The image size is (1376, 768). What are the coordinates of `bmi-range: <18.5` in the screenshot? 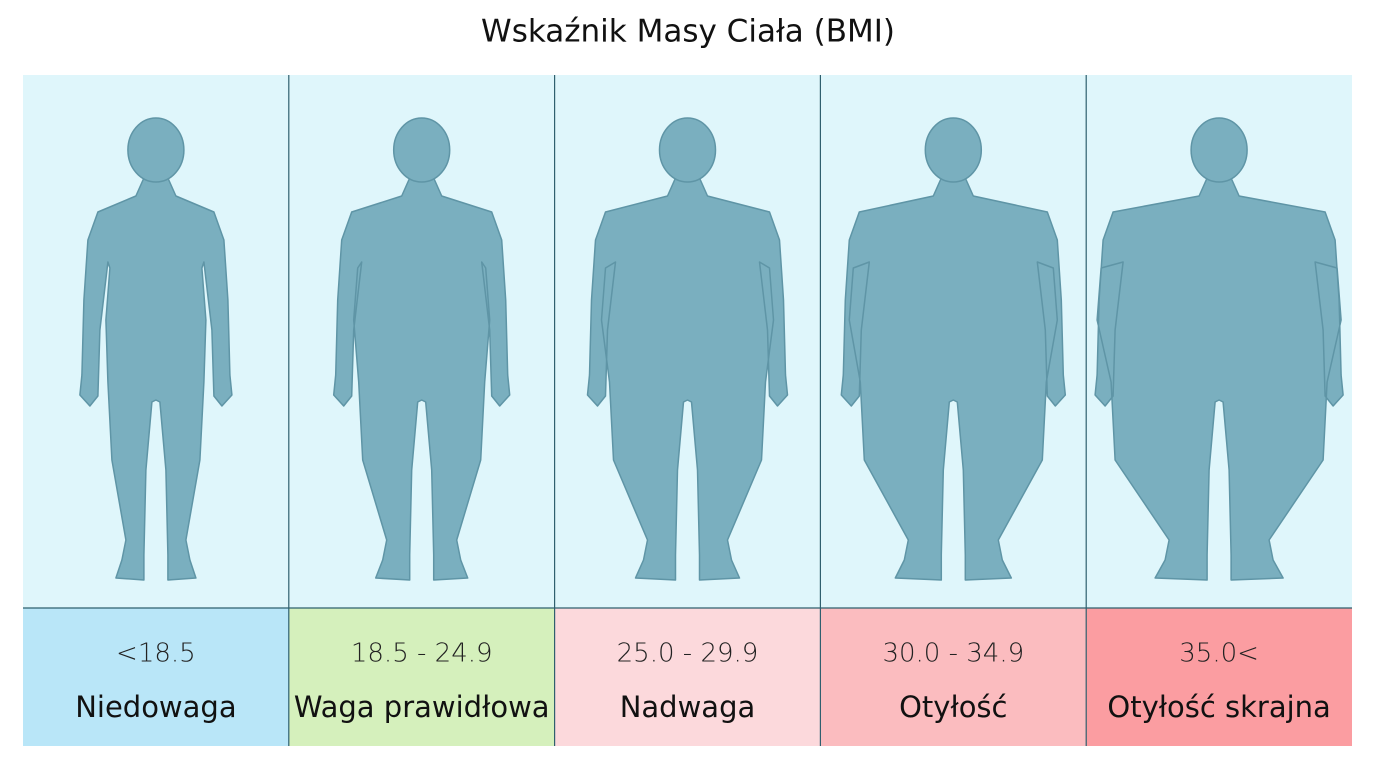 It's located at (156, 654).